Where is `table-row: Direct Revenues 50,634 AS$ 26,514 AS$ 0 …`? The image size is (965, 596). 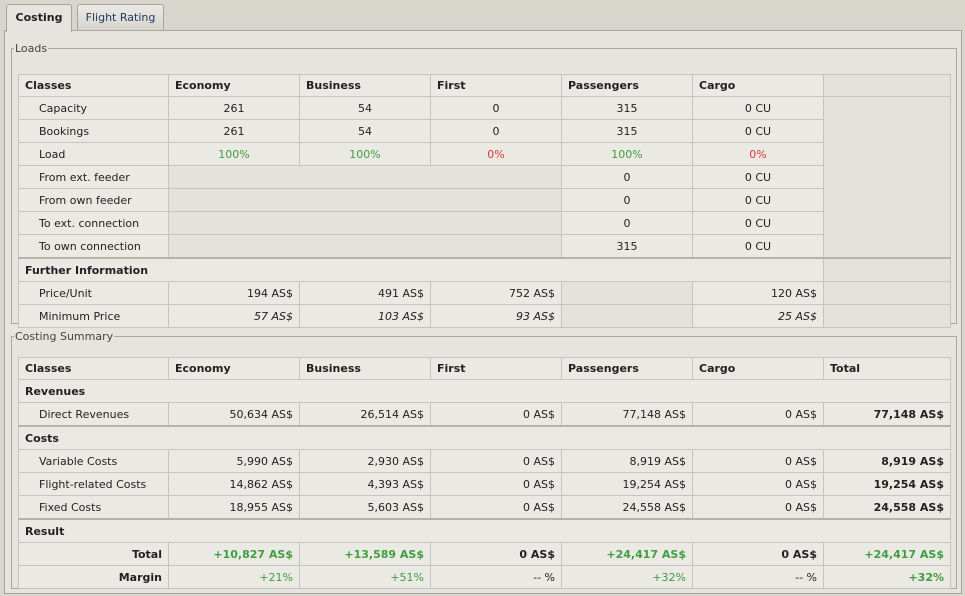 table-row: Direct Revenues 50,634 AS$ 26,514 AS$ 0 … is located at coordinates (484, 414).